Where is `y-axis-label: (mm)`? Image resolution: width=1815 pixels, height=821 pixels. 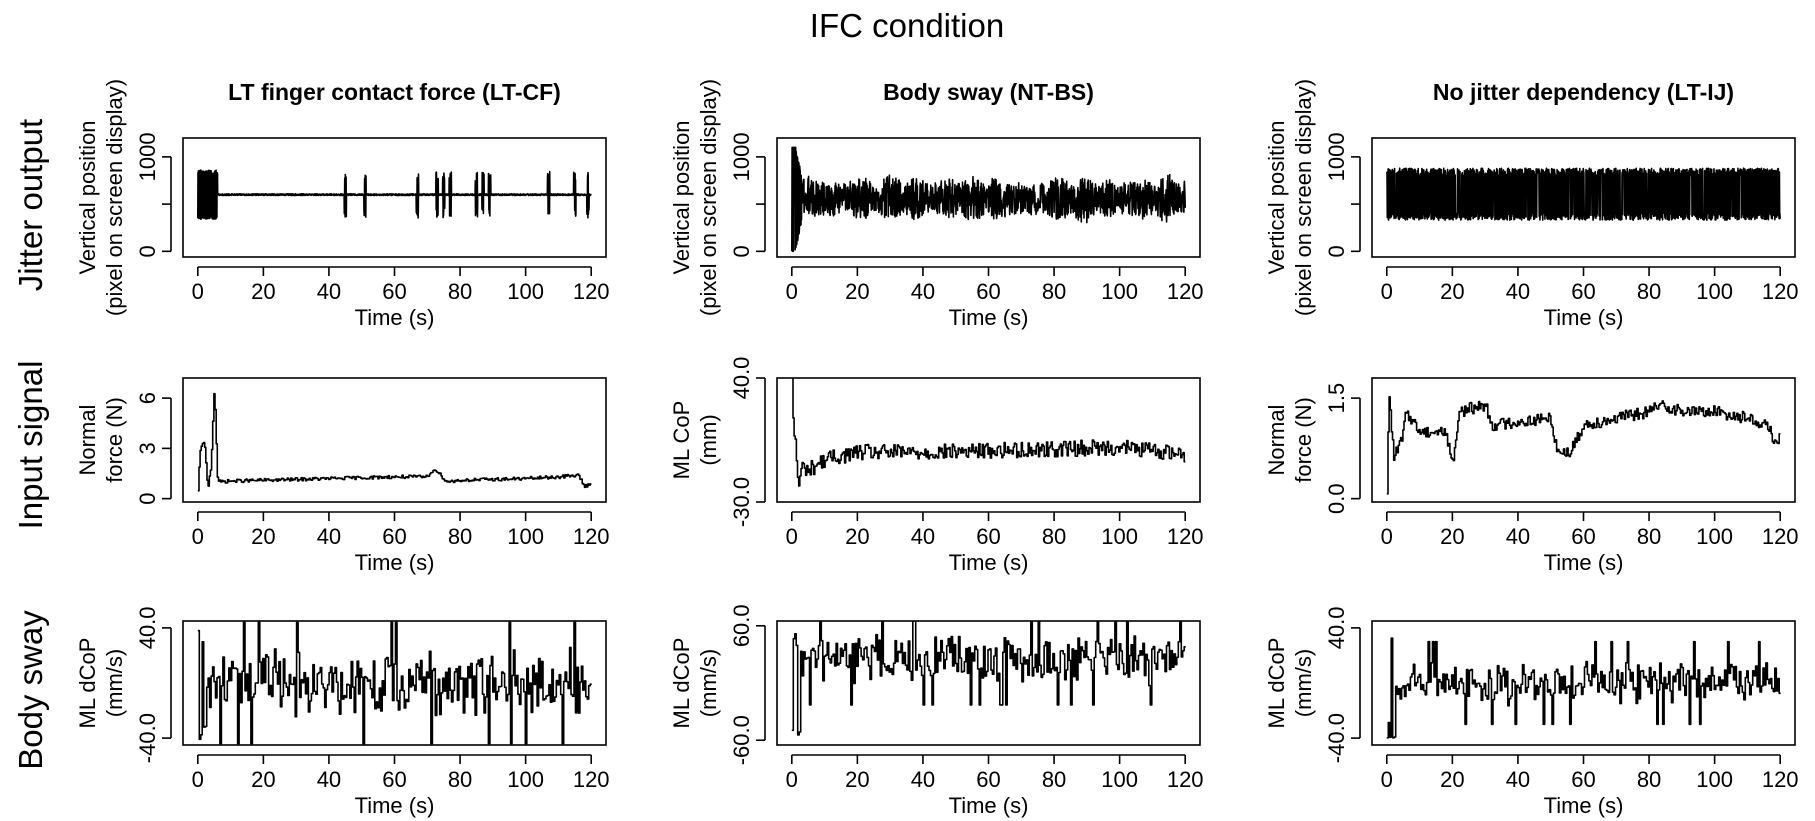
y-axis-label: (mm) is located at coordinates (708, 439).